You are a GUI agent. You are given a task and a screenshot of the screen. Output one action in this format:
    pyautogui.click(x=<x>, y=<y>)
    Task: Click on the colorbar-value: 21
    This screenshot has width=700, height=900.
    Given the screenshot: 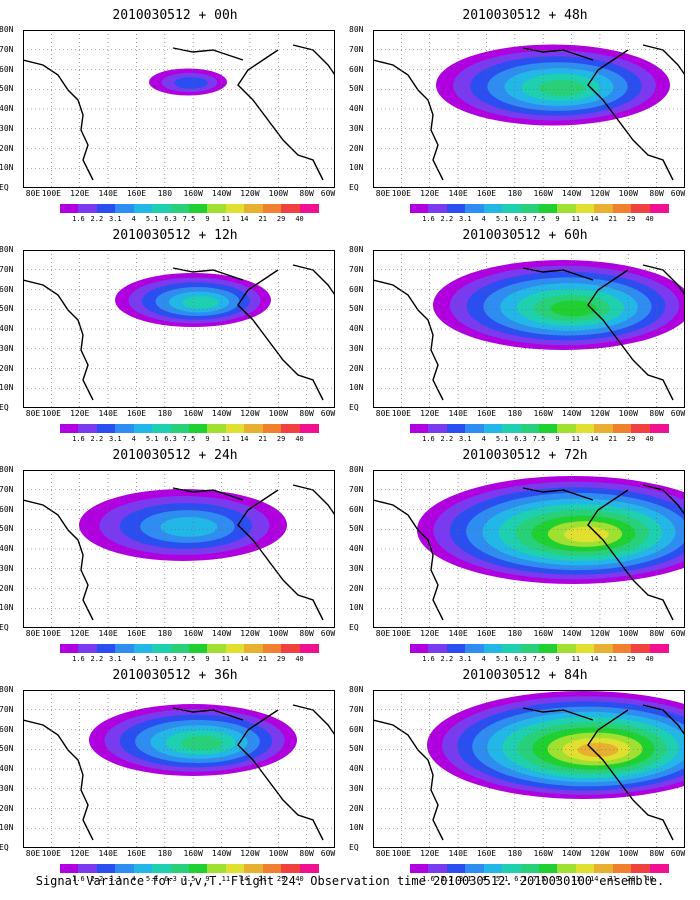 What is the action you would take?
    pyautogui.click(x=612, y=659)
    